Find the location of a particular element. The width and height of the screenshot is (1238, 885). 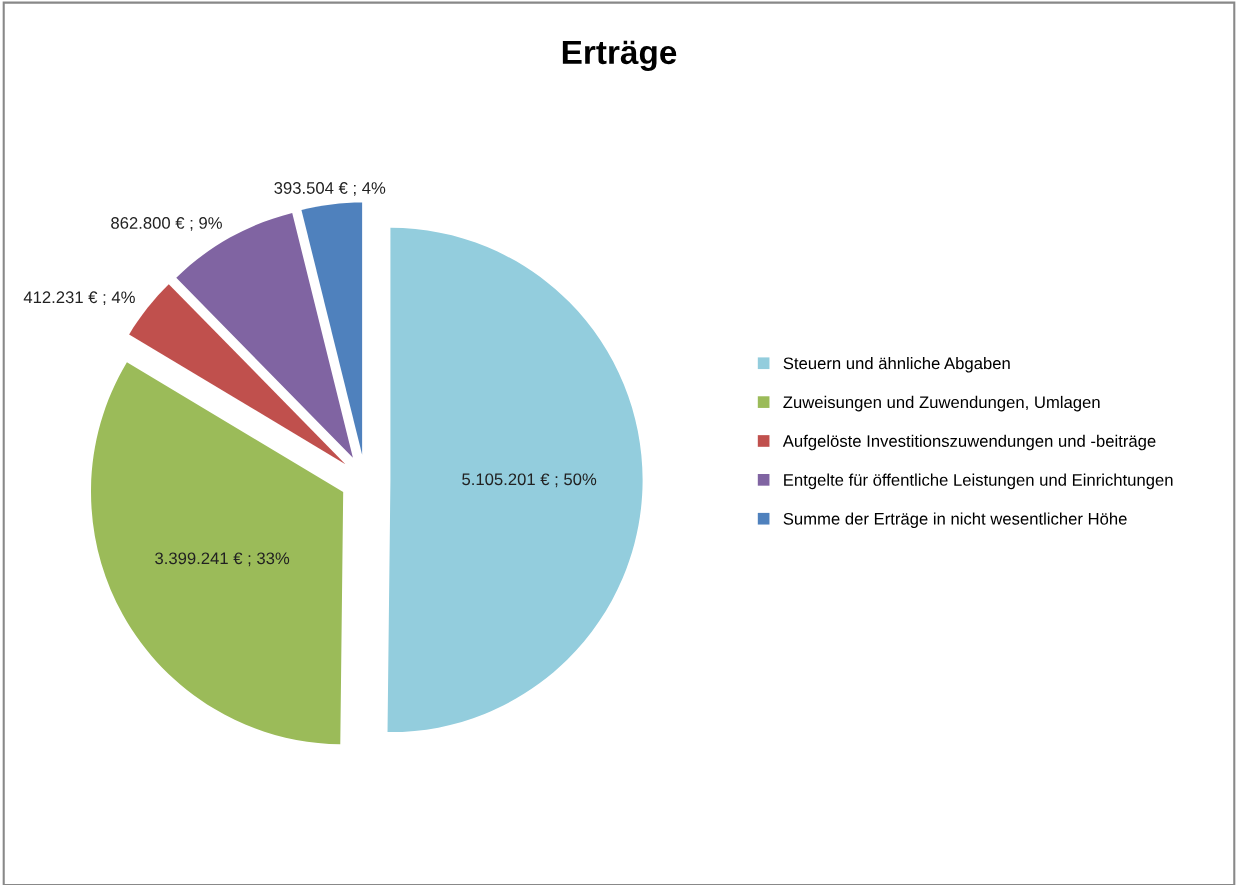

legend-label: Entgelte für öffentliche Leistungen und Einrichtungen is located at coordinates (978, 481).